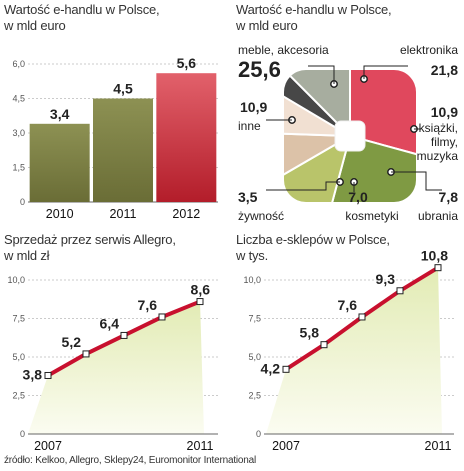  Describe the element at coordinates (358, 197) in the screenshot. I see `pie-slice-value: 7,0` at that location.